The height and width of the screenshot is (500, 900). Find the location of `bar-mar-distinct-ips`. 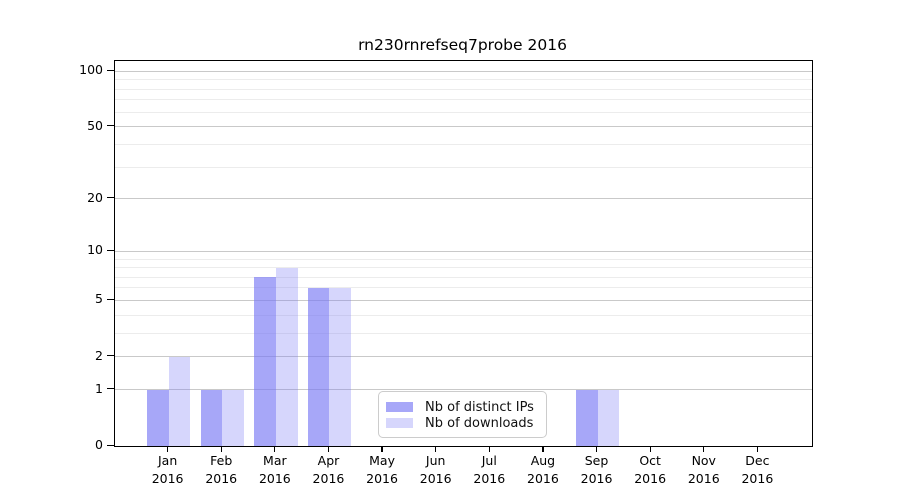

bar-mar-distinct-ips is located at coordinates (265, 361).